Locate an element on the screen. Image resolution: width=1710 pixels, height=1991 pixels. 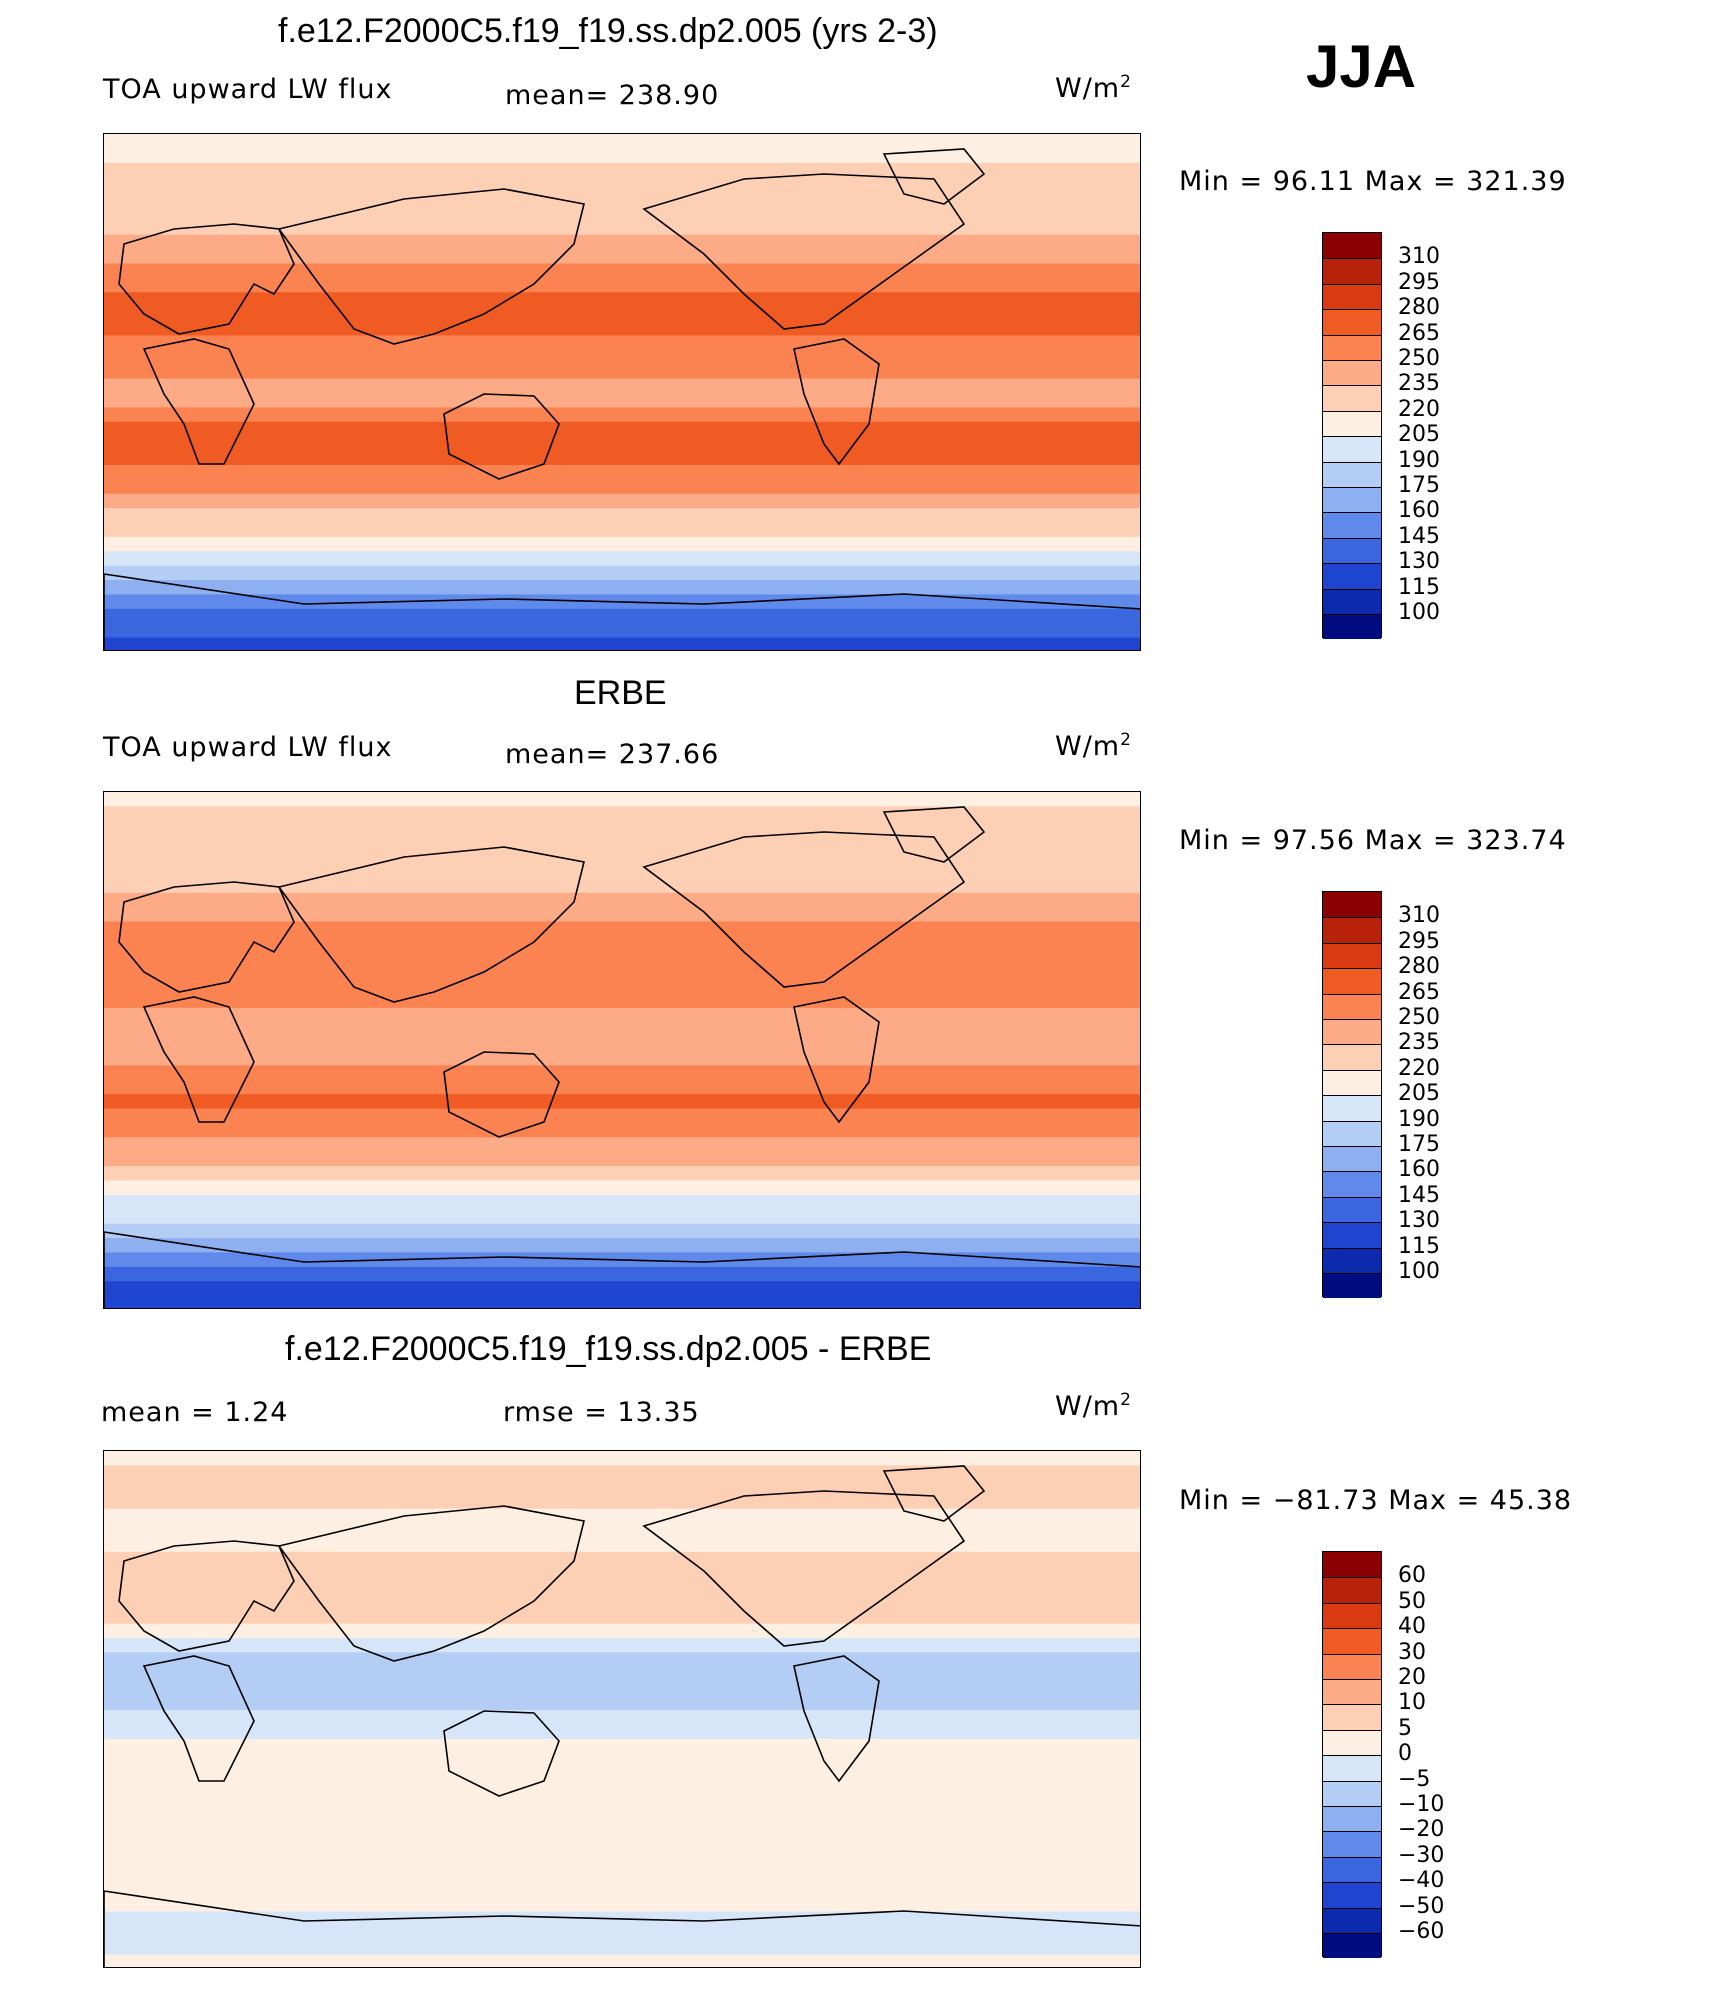
colorbar-tick-label: 100 is located at coordinates (1419, 1271).